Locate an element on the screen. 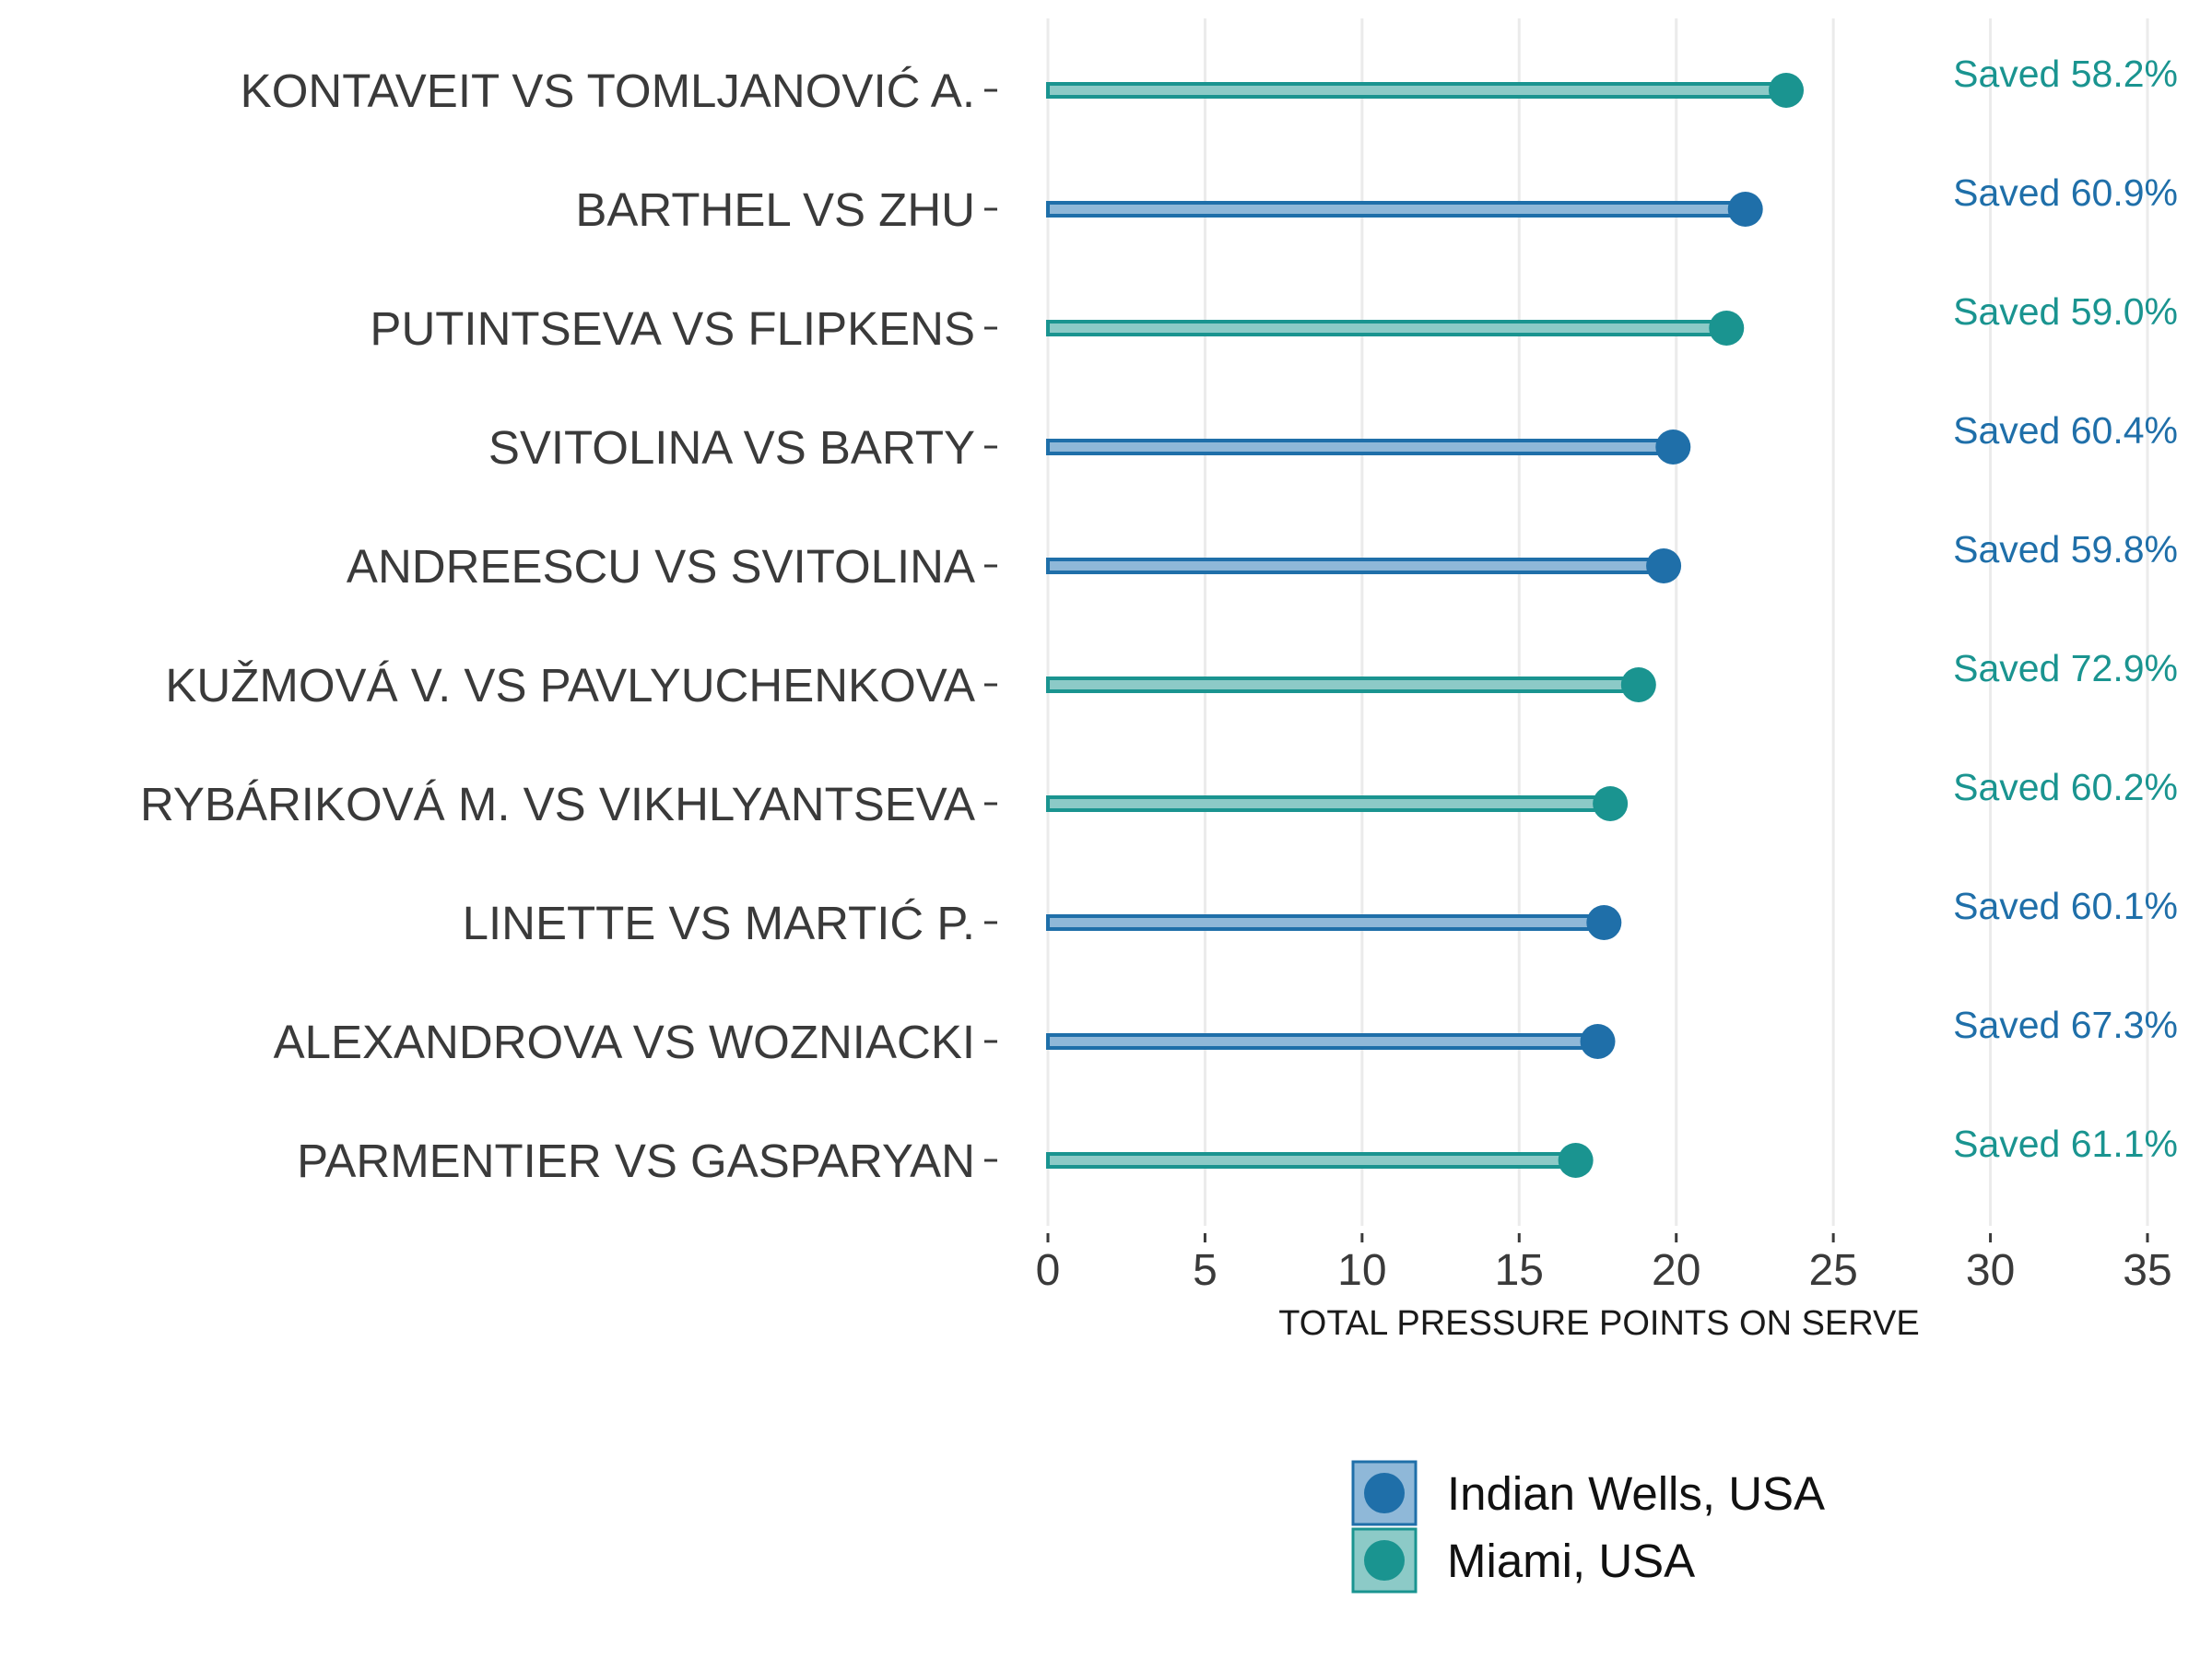 This screenshot has width=2212, height=1659. category-label: PARMENTIER VS GASPARYAN is located at coordinates (636, 1161).